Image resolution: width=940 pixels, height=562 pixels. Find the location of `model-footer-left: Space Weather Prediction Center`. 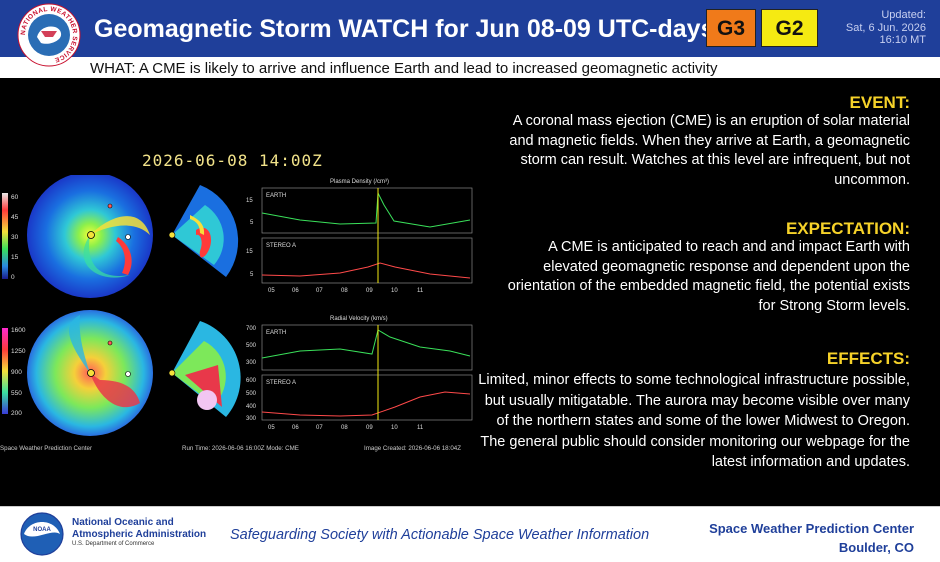

model-footer-left: Space Weather Prediction Center is located at coordinates (46, 448).